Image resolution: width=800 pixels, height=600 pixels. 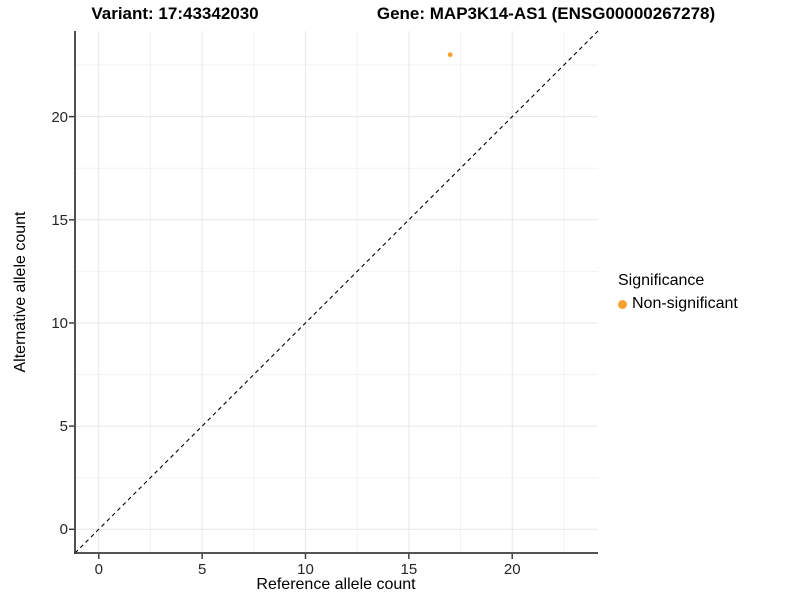 I want to click on y-tick-label: 20, so click(x=59, y=117).